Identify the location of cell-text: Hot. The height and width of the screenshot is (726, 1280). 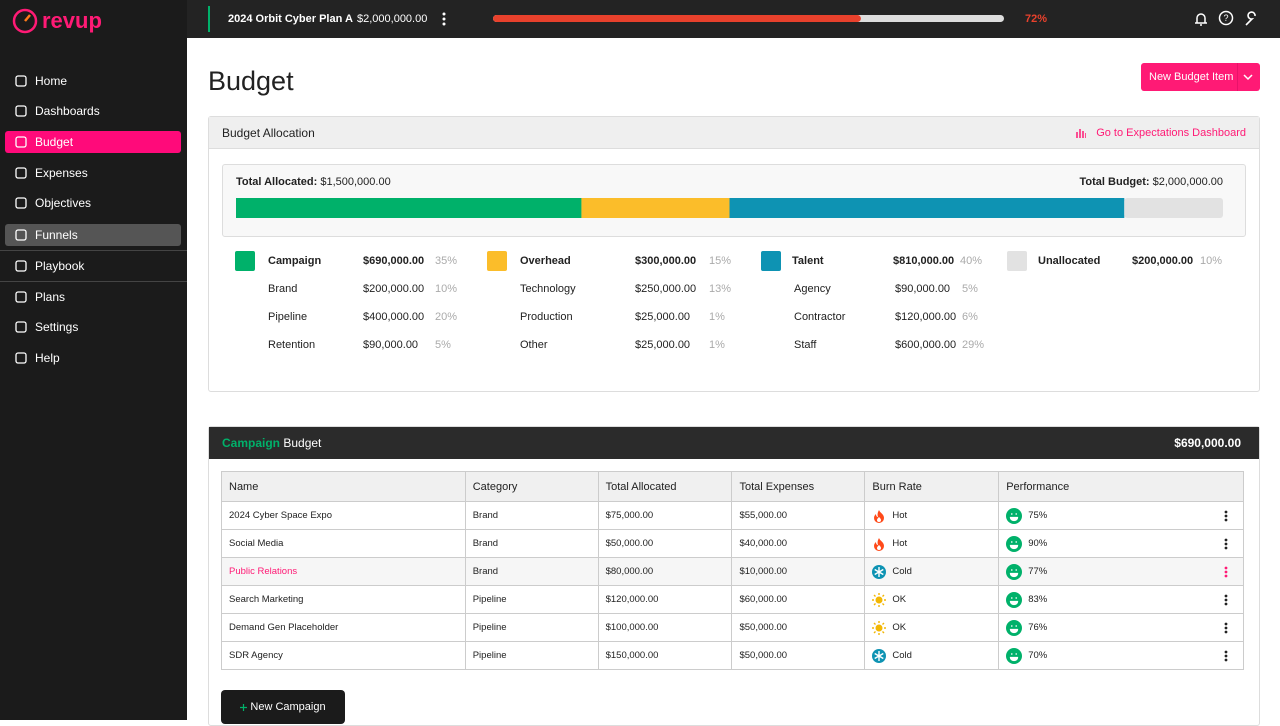
(900, 515).